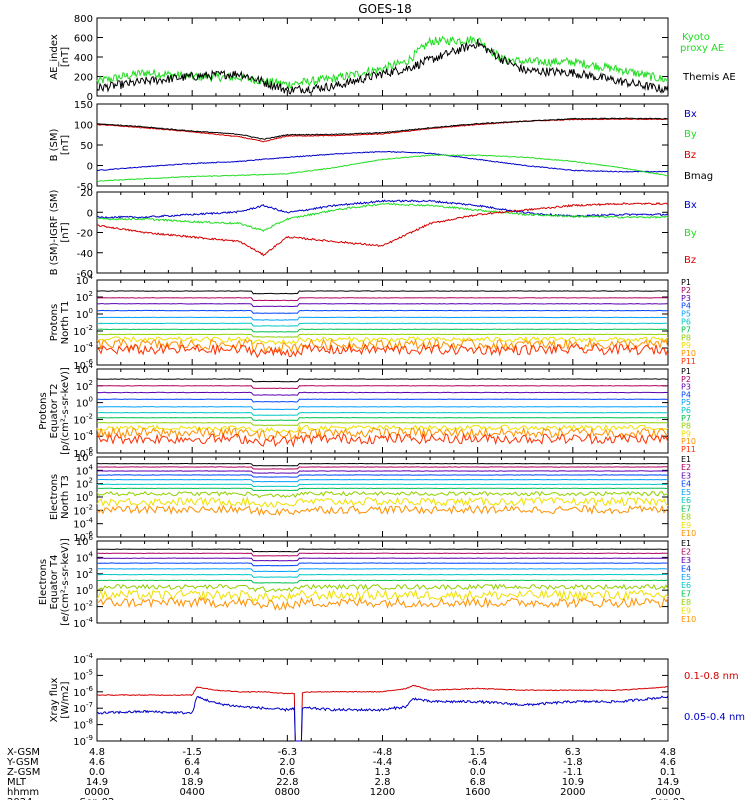  What do you see at coordinates (686, 298) in the screenshot?
I see `legend-item: P3` at bounding box center [686, 298].